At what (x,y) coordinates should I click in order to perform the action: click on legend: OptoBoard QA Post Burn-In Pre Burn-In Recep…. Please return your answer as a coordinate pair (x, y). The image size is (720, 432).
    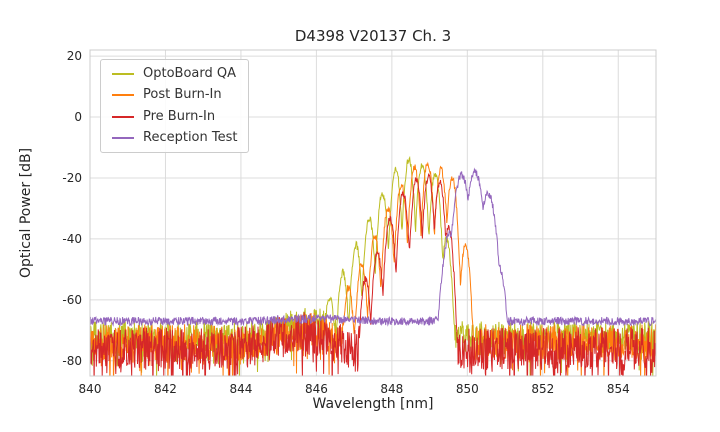
    Looking at the image, I should click on (175, 106).